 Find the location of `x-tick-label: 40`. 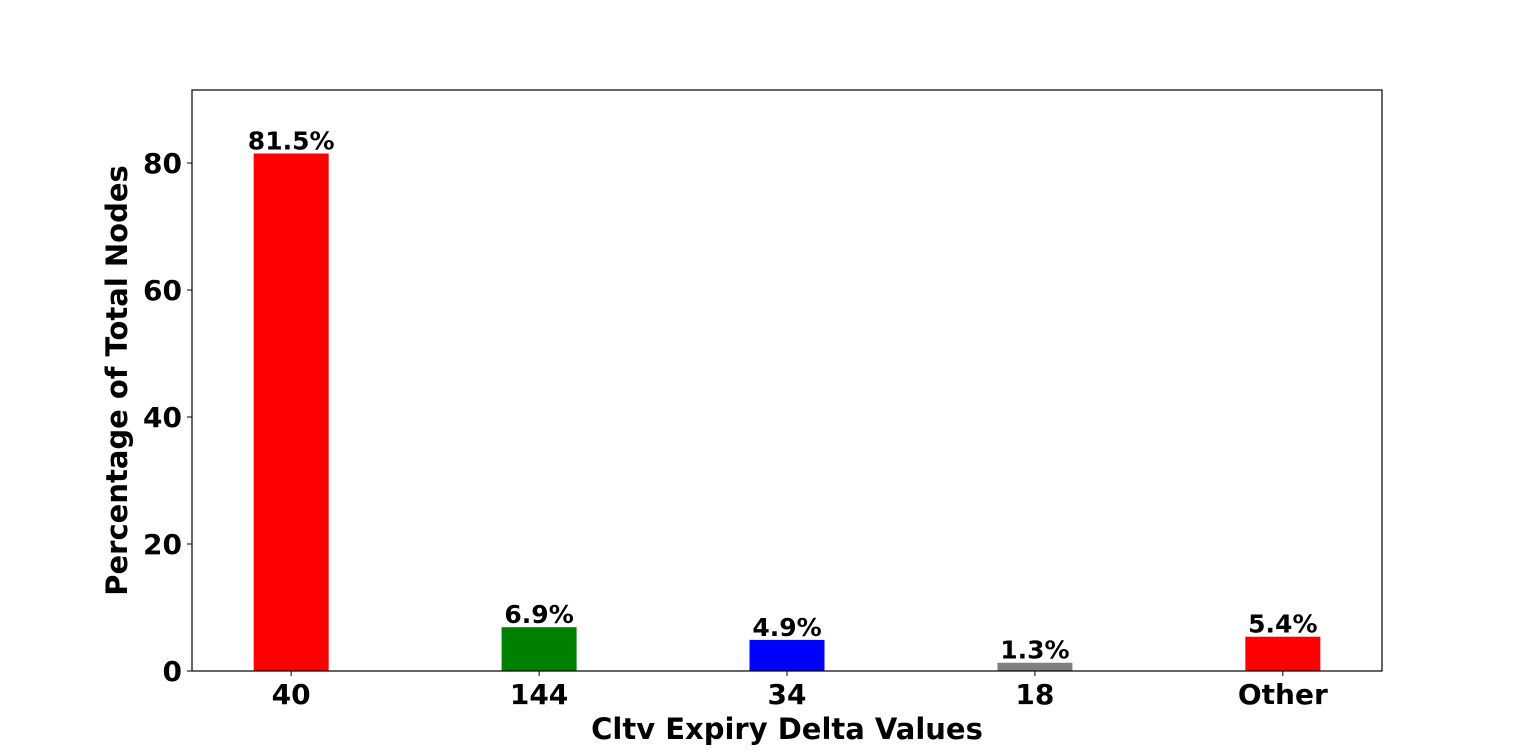

x-tick-label: 40 is located at coordinates (291, 694).